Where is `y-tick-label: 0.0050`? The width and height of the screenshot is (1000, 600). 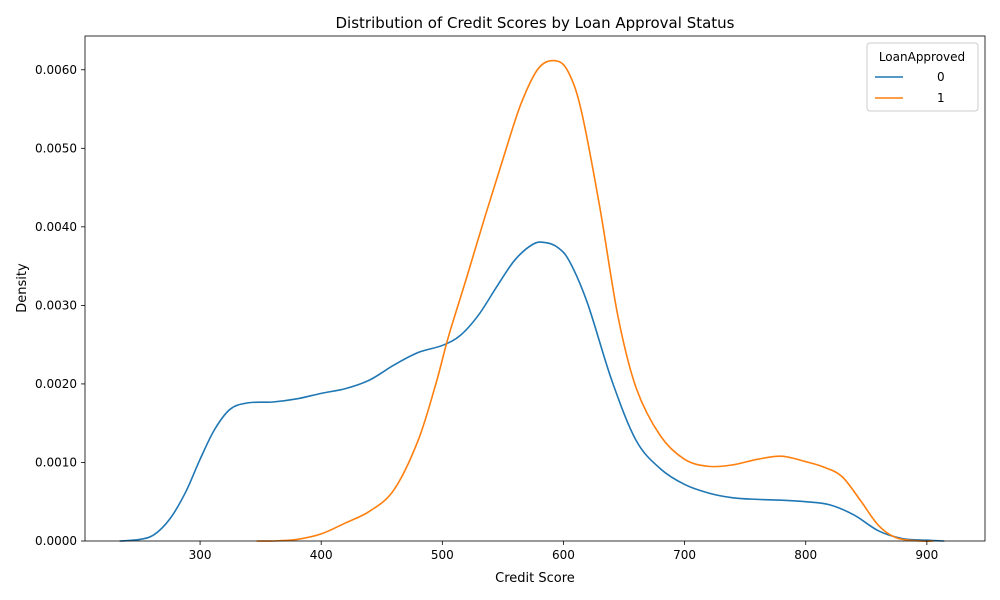
y-tick-label: 0.0050 is located at coordinates (56, 148).